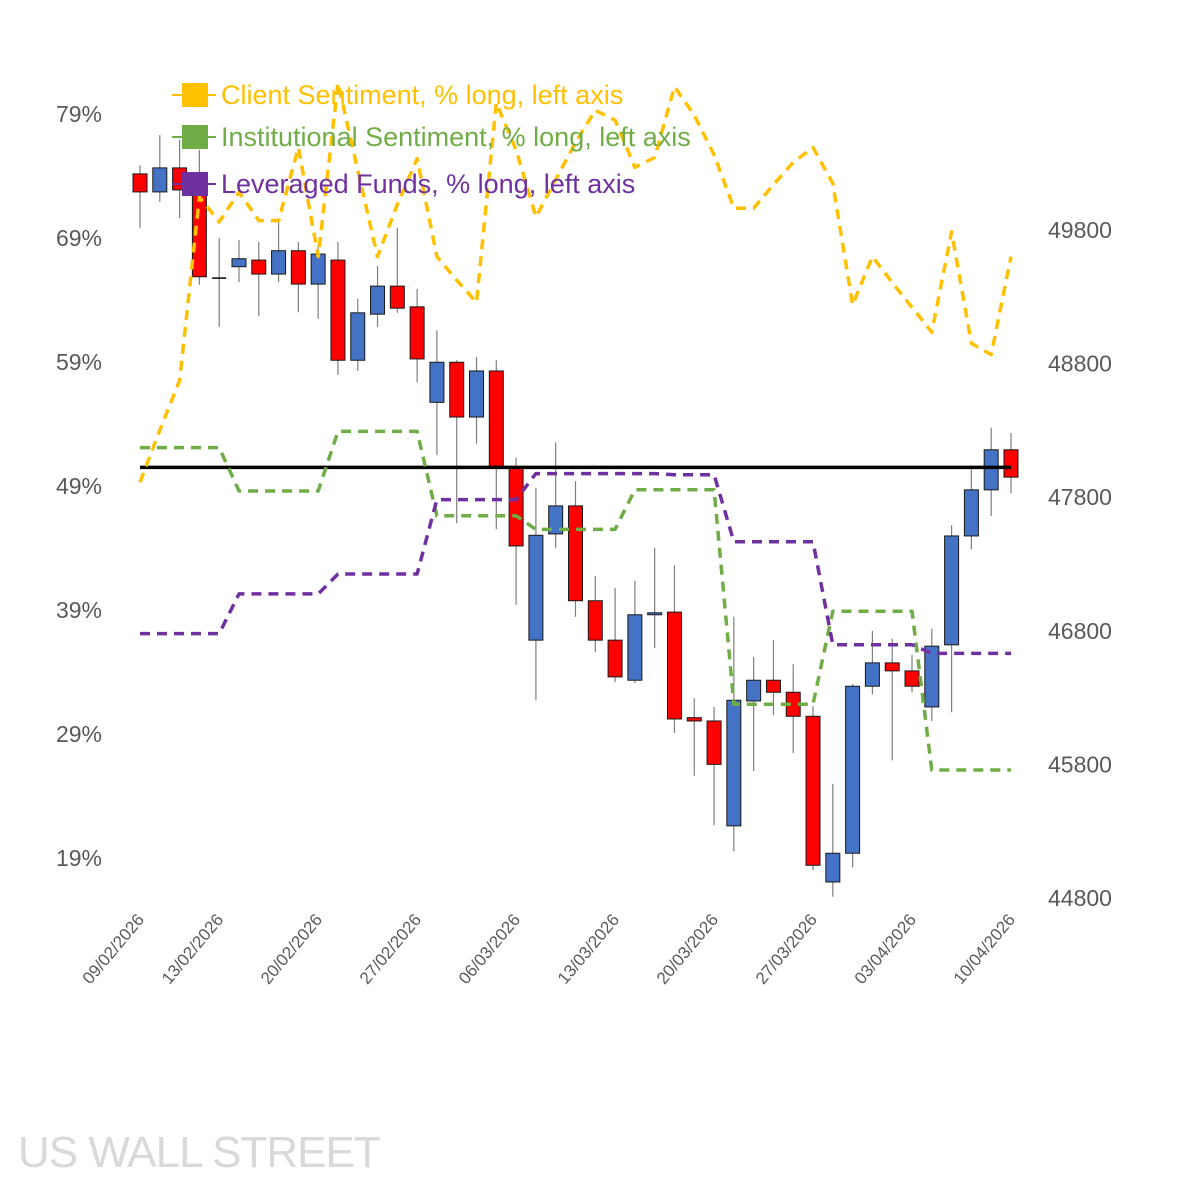 The image size is (1181, 1181). What do you see at coordinates (1080, 230) in the screenshot?
I see `right-axis-tick-label: 49800` at bounding box center [1080, 230].